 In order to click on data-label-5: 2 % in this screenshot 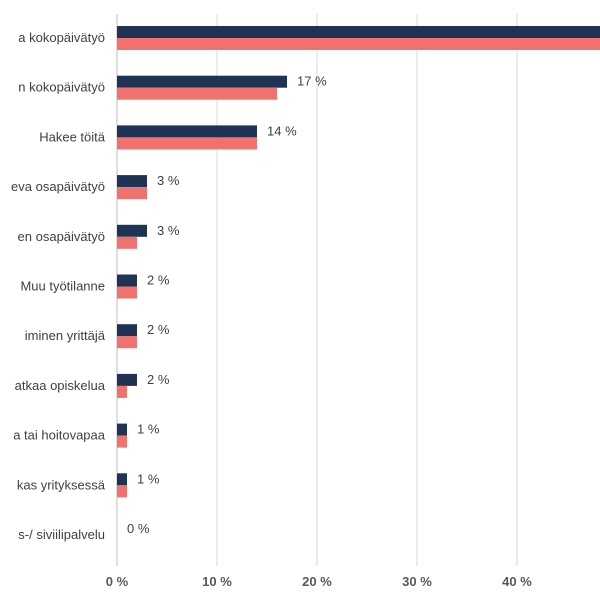, I will do `click(158, 280)`.